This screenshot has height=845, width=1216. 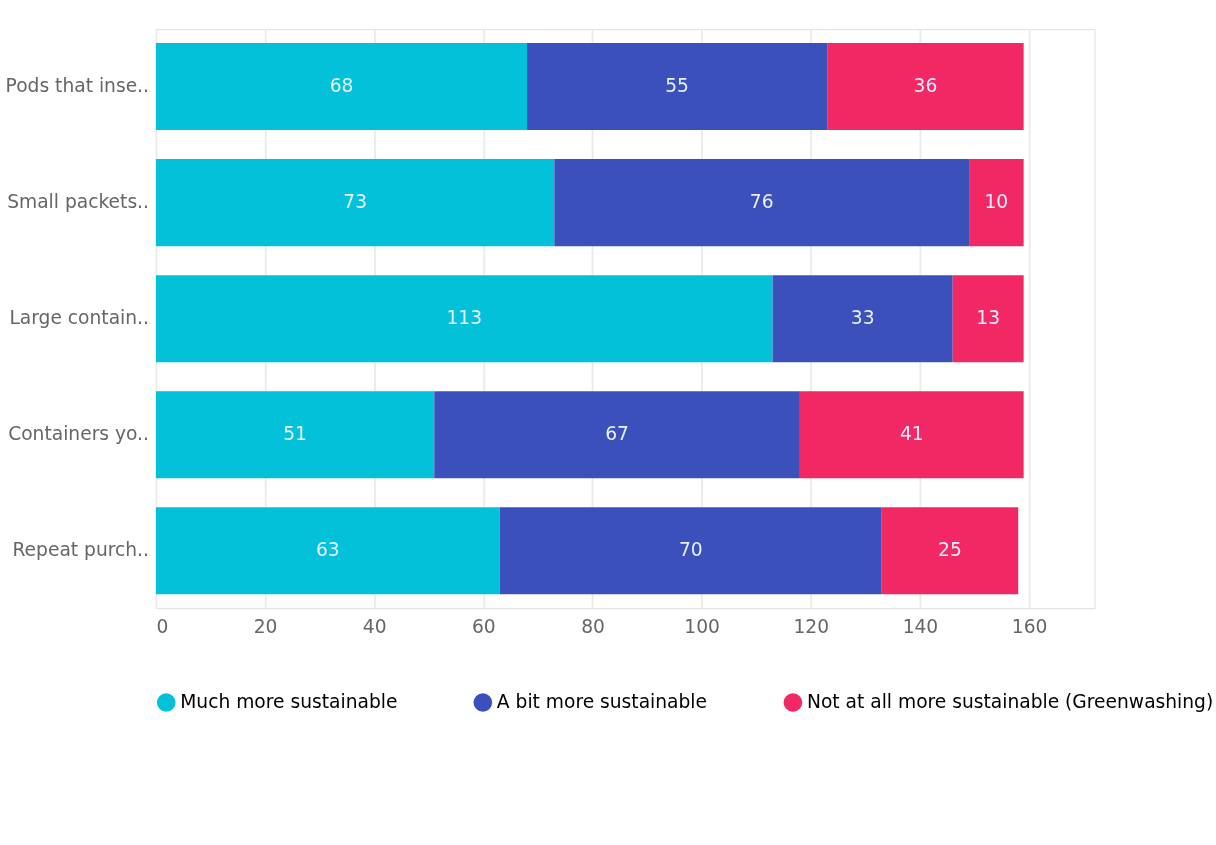 What do you see at coordinates (593, 626) in the screenshot?
I see `x-tick-label: 80` at bounding box center [593, 626].